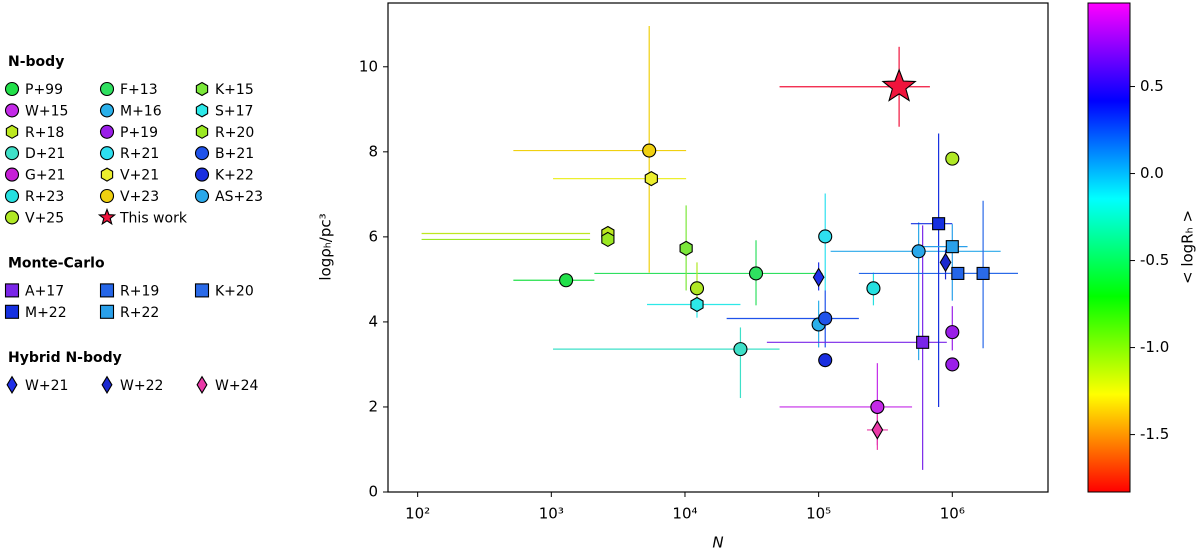 The height and width of the screenshot is (553, 1200). What do you see at coordinates (36, 62) in the screenshot?
I see `legend-group-title: N-body` at bounding box center [36, 62].